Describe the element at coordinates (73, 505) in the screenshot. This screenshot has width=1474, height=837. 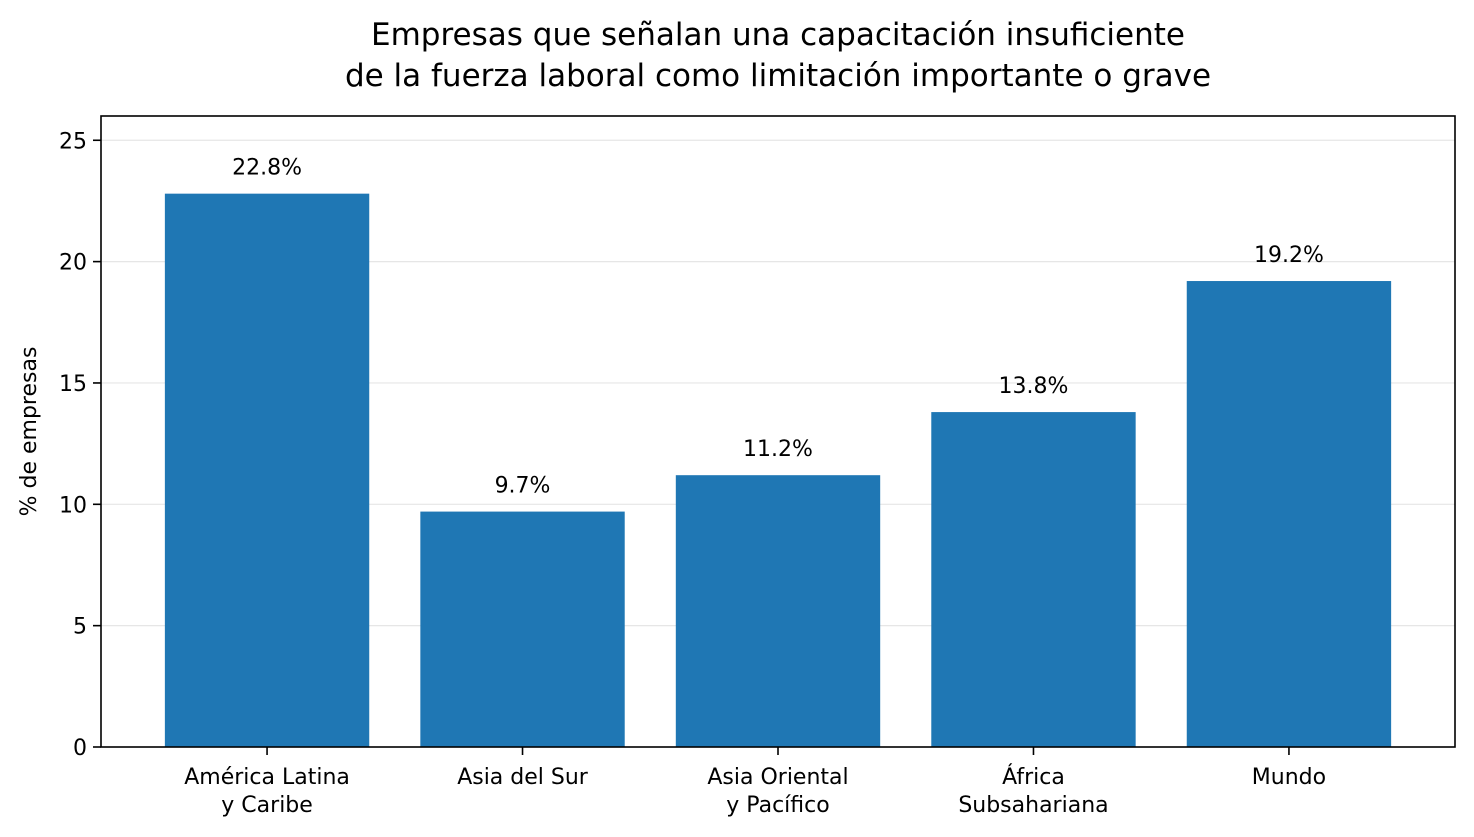
I see `y-tick-label: 10` at that location.